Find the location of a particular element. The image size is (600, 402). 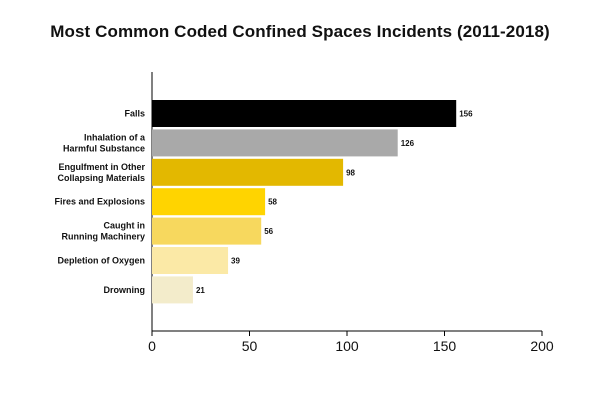

x-tick-label: 200 is located at coordinates (542, 346).